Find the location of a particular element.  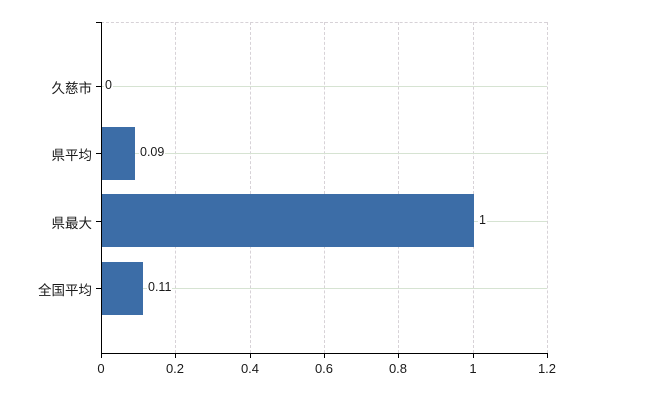

x-axis-tick-label: 0.6 is located at coordinates (324, 368).